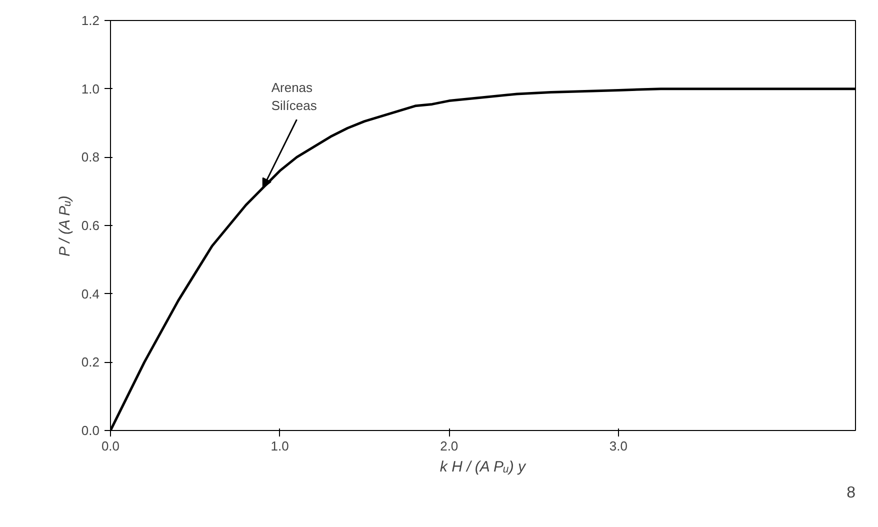 Image resolution: width=878 pixels, height=527 pixels. Describe the element at coordinates (90, 294) in the screenshot. I see `y-tick-label: 0.4` at that location.